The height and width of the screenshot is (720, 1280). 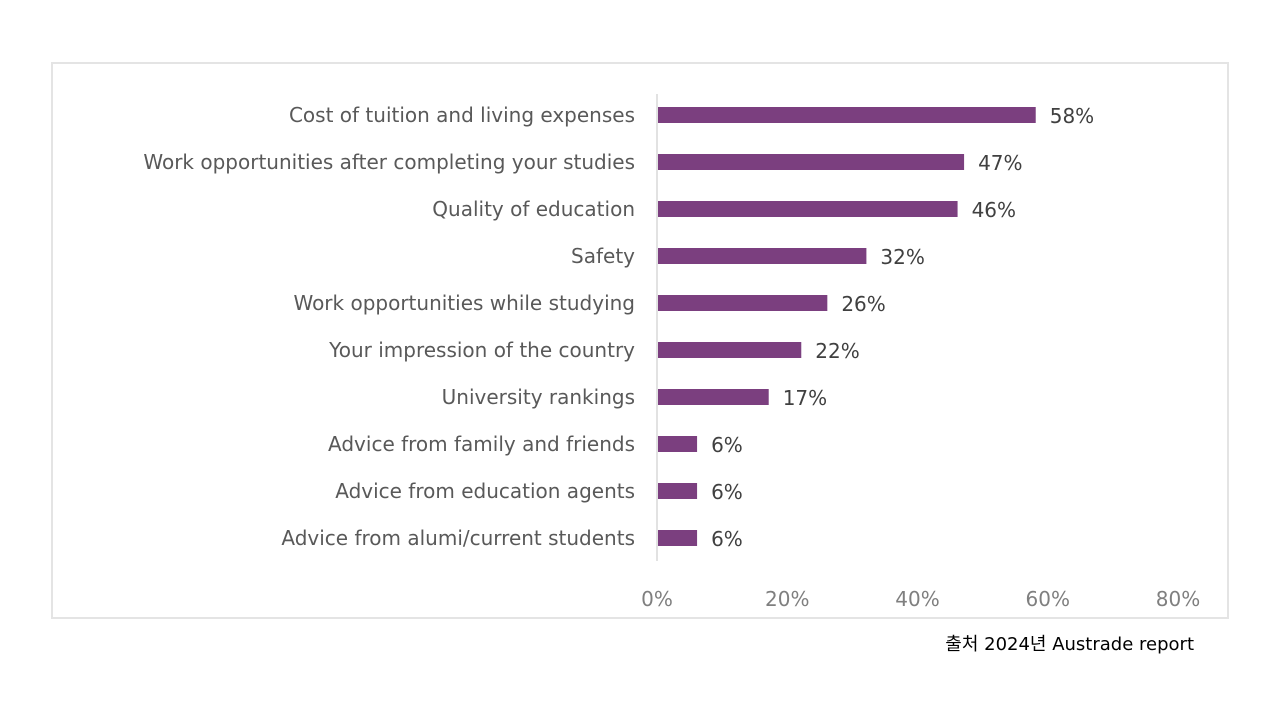 What do you see at coordinates (538, 397) in the screenshot?
I see `category-label: University rankings` at bounding box center [538, 397].